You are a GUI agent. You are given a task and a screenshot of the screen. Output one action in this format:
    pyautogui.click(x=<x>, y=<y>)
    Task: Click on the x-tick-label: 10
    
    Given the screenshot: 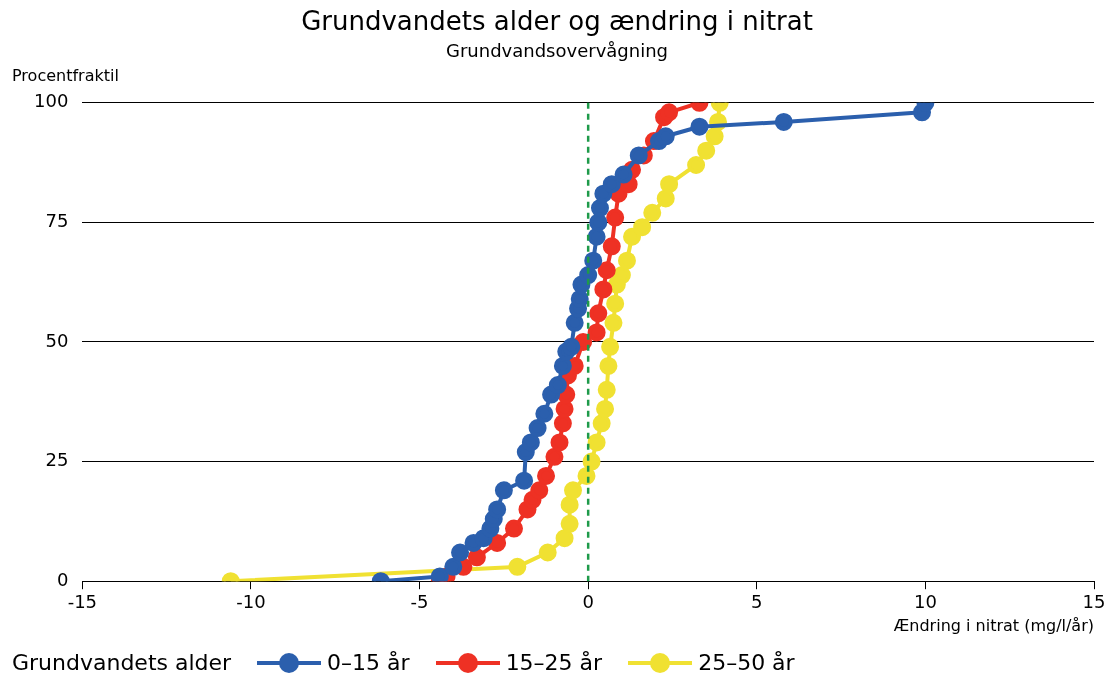 What is the action you would take?
    pyautogui.click(x=925, y=601)
    